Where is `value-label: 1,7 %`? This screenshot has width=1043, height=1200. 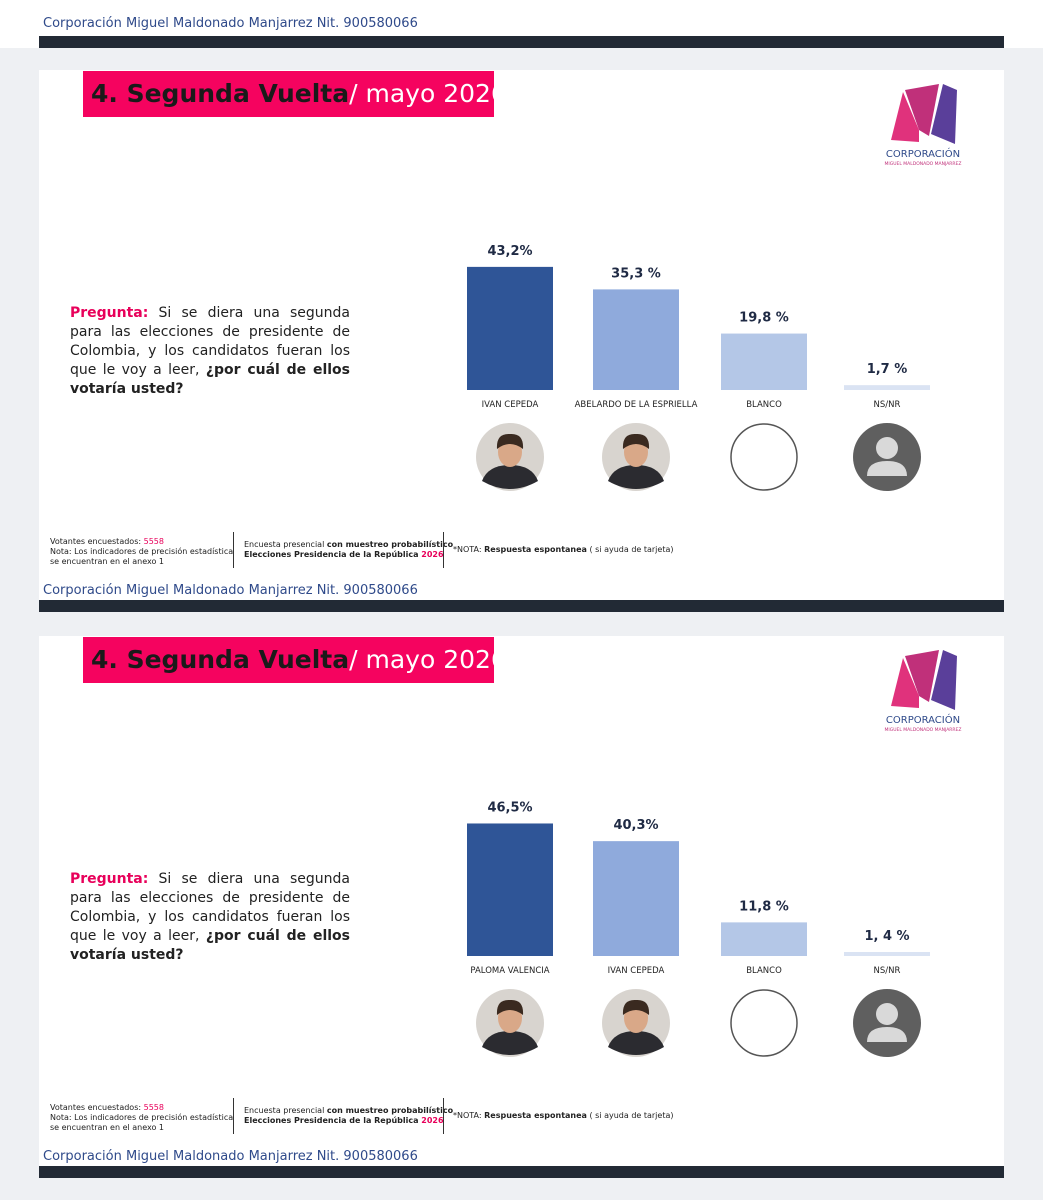 value-label: 1,7 % is located at coordinates (887, 369).